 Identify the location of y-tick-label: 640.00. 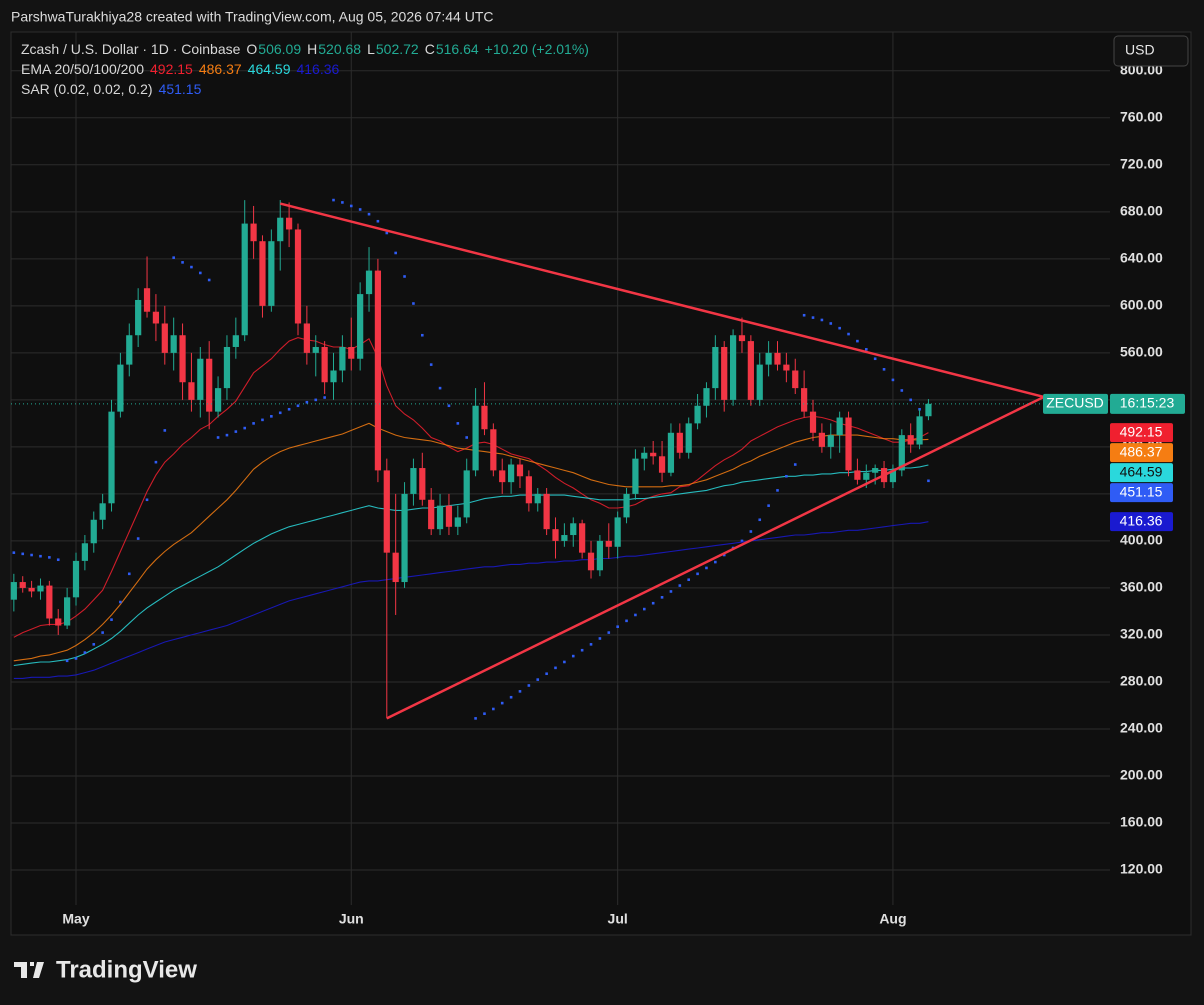
(1141, 258).